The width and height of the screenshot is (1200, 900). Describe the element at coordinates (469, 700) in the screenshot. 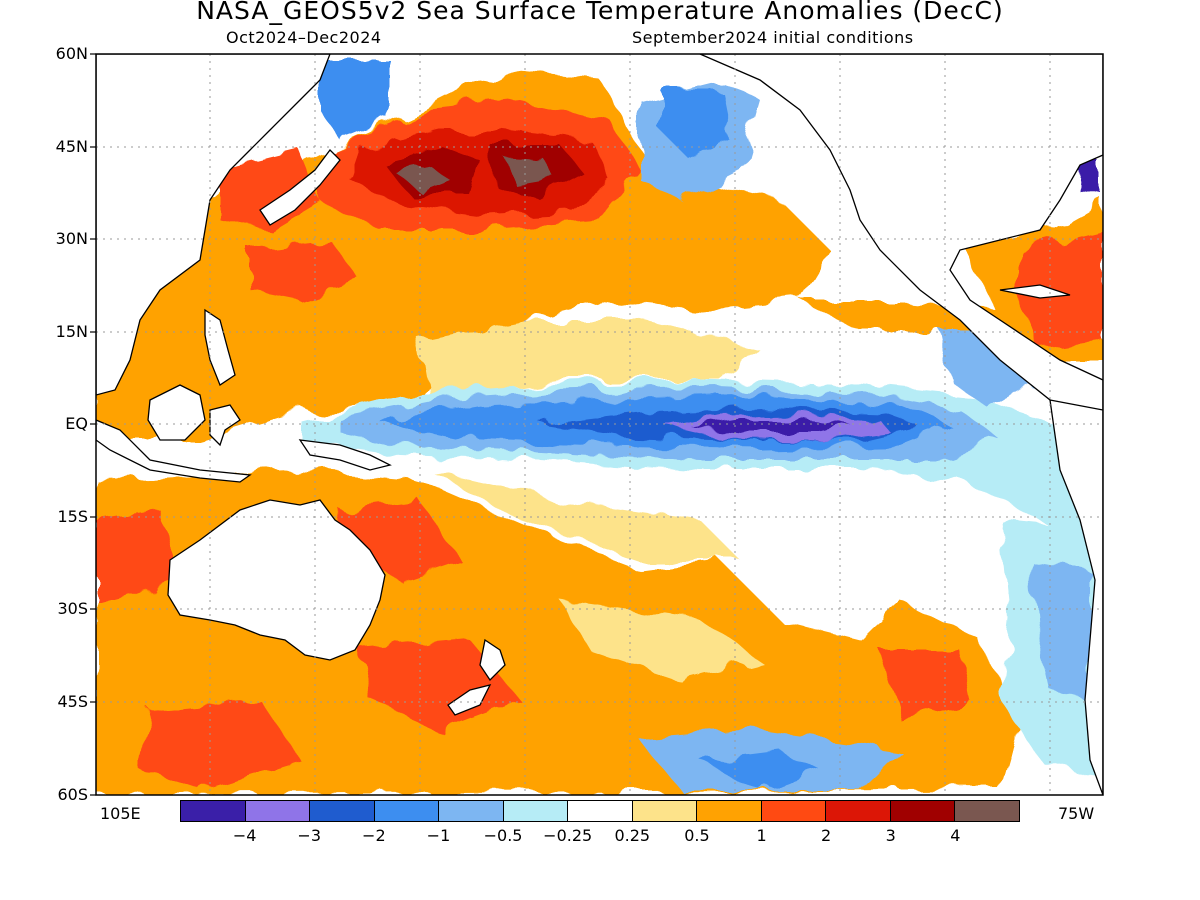

I see `new-zealand-south` at that location.